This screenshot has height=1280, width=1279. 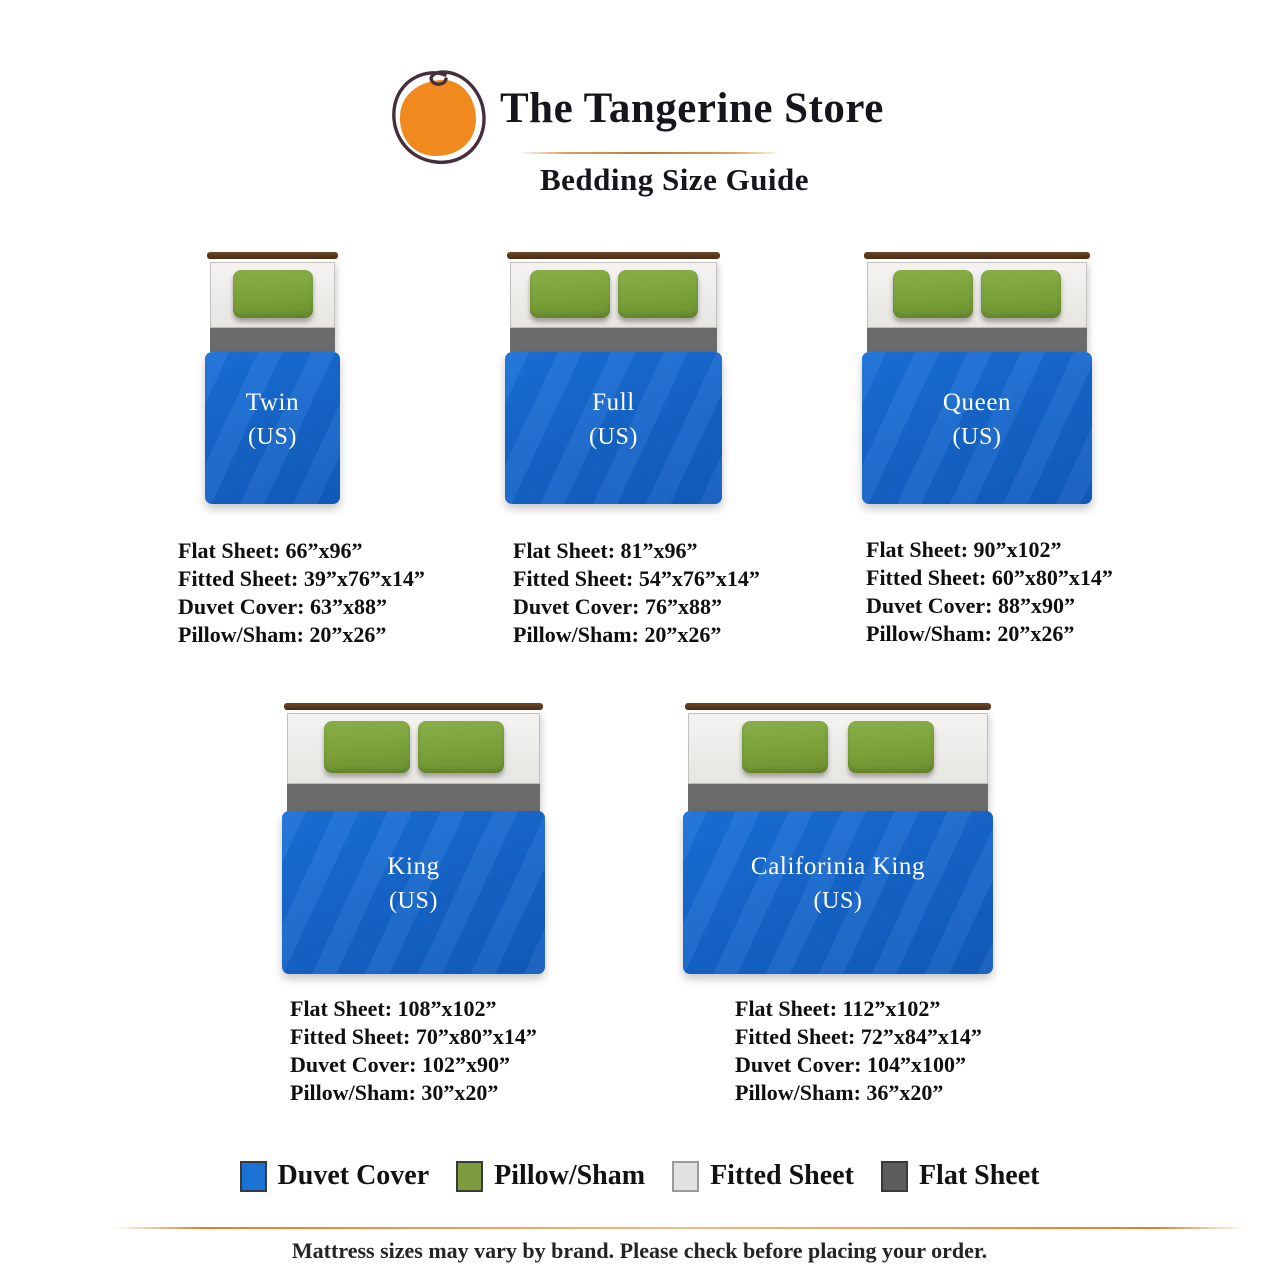 I want to click on spec-fitted-sheet: Fitted Sheet: 70”x80”x14”, so click(x=413, y=1036).